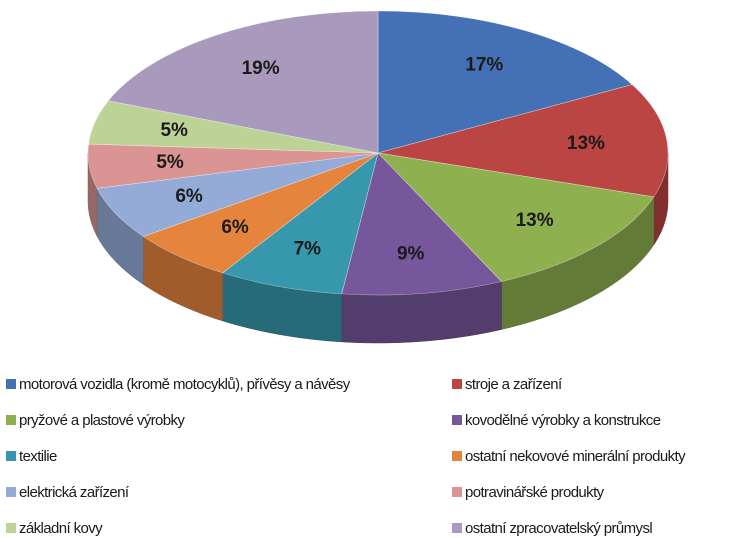 Image resolution: width=740 pixels, height=538 pixels. I want to click on legend-item-ostatni-nekovove-mineralni-produkty: ostatní nekovové minerální produkty, so click(569, 456).